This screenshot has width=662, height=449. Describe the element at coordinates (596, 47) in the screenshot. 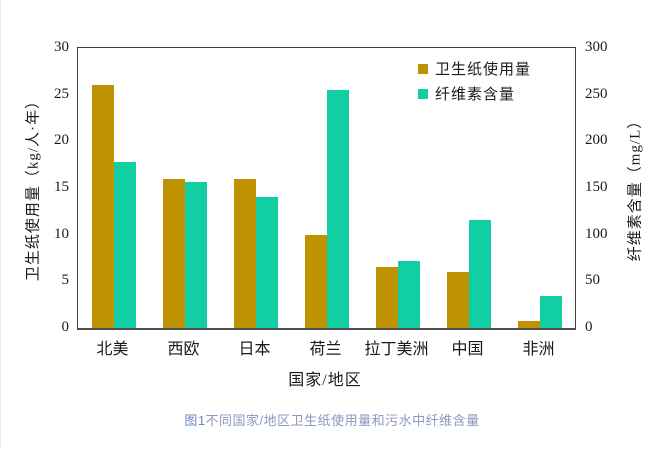

I see `y-tick-label-right: 300` at that location.